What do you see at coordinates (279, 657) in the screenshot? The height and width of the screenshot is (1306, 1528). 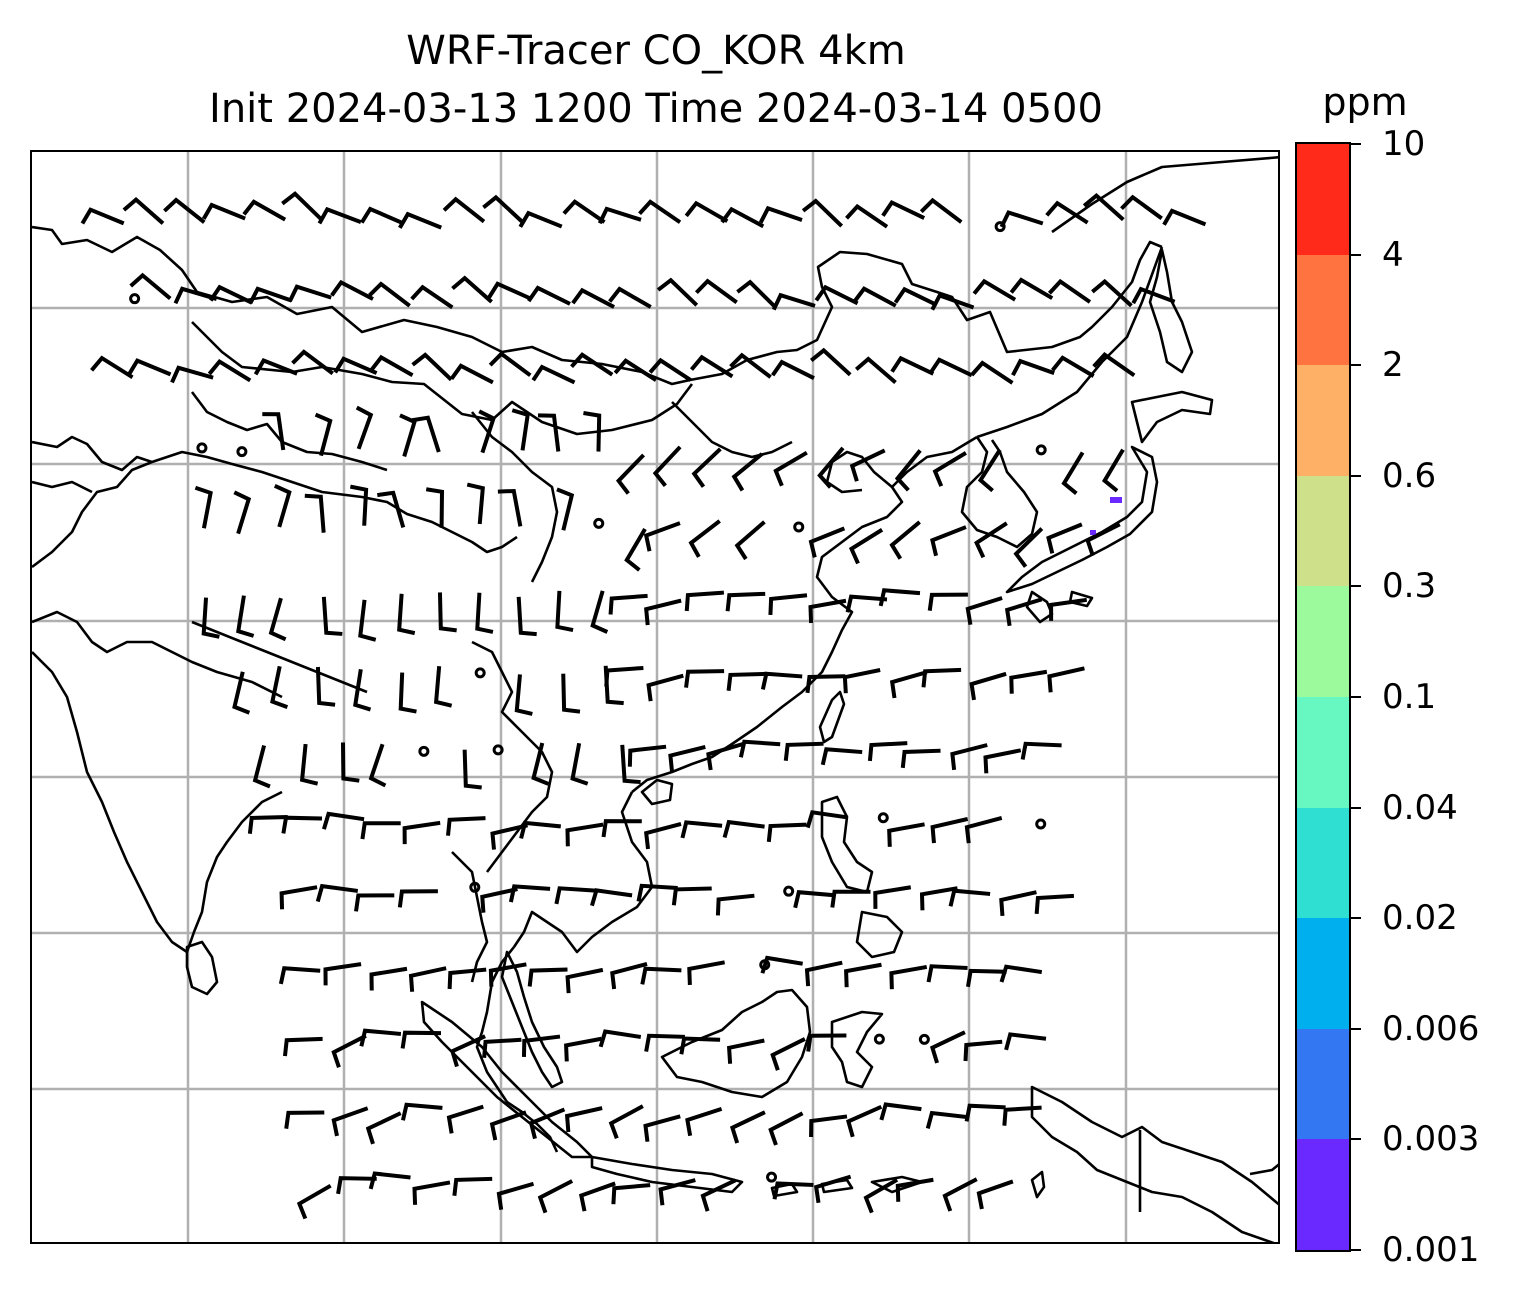 I see `tibet-boundary` at bounding box center [279, 657].